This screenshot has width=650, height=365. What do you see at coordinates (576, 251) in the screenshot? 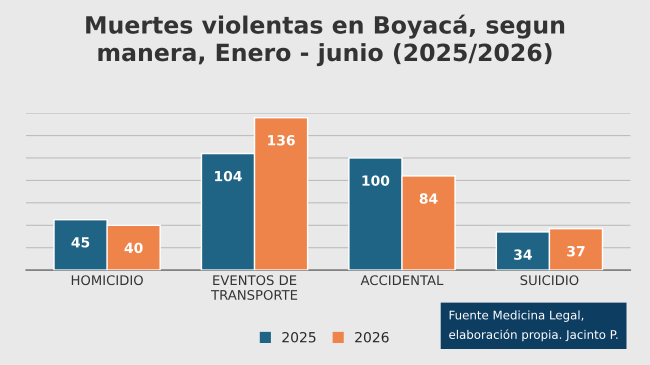
I see `data-label: 37` at bounding box center [576, 251].